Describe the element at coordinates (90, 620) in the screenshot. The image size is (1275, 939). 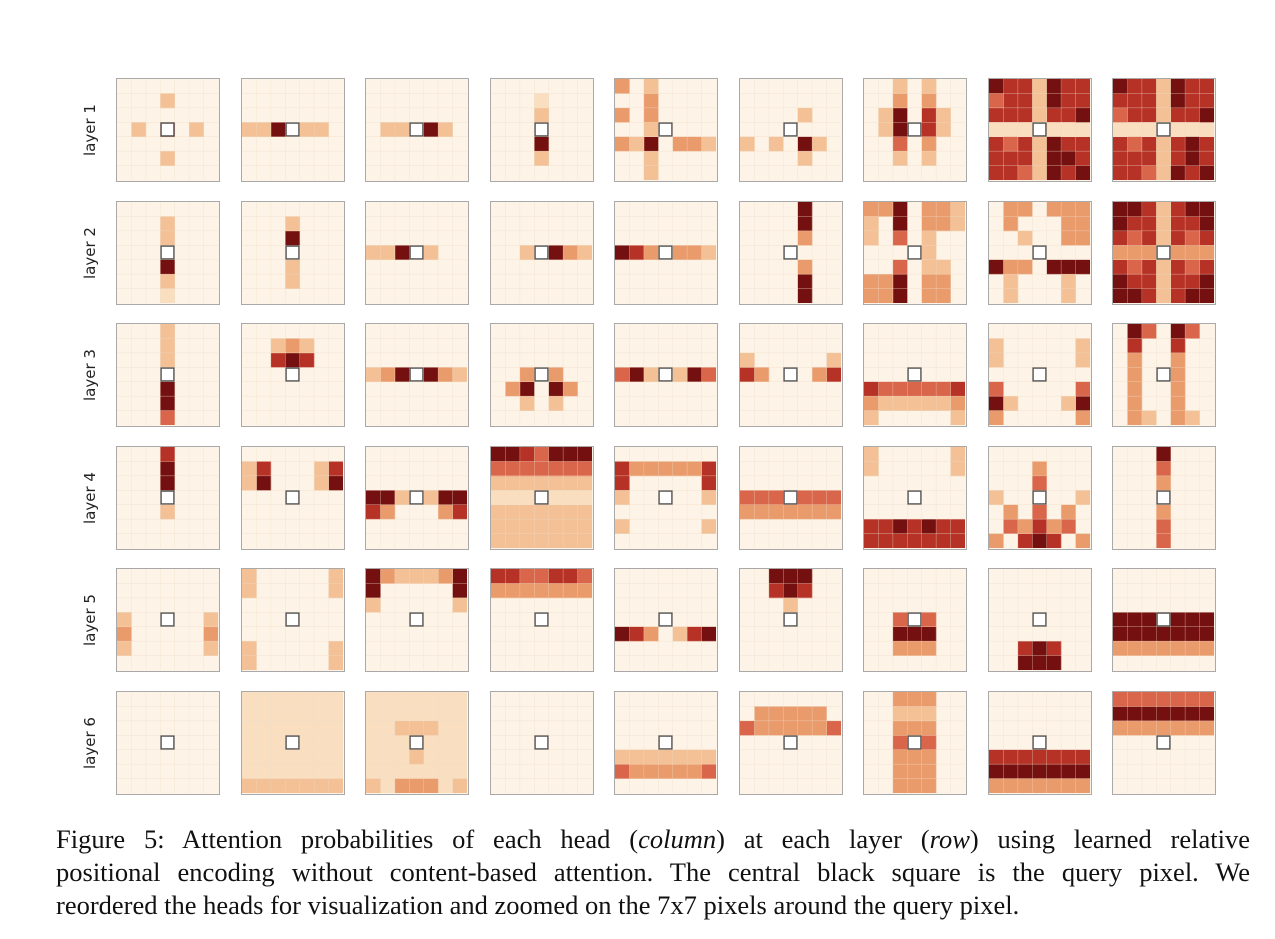
I see `row-label-5: layer 5` at that location.